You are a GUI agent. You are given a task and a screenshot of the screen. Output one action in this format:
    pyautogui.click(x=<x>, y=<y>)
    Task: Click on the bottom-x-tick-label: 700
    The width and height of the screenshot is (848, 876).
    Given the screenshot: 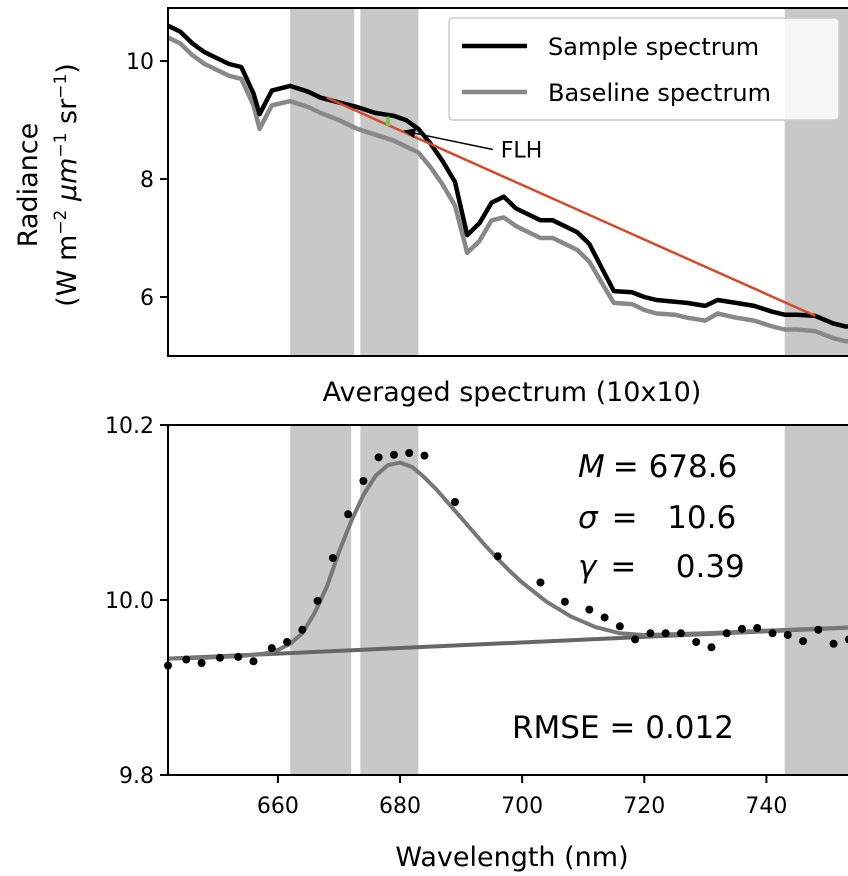 What is the action you would take?
    pyautogui.click(x=522, y=806)
    